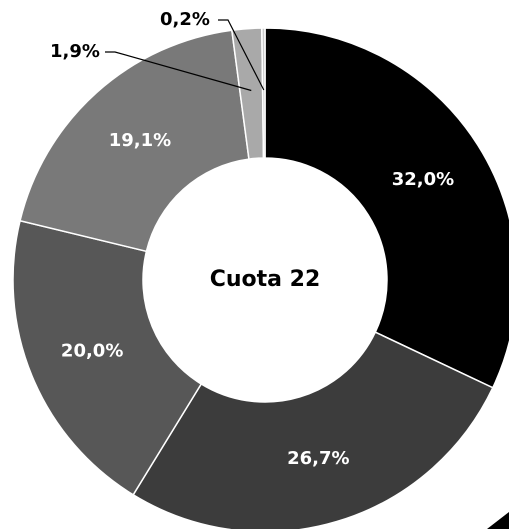 The height and width of the screenshot is (529, 509). What do you see at coordinates (75, 51) in the screenshot?
I see `value-label: 1,9%` at bounding box center [75, 51].